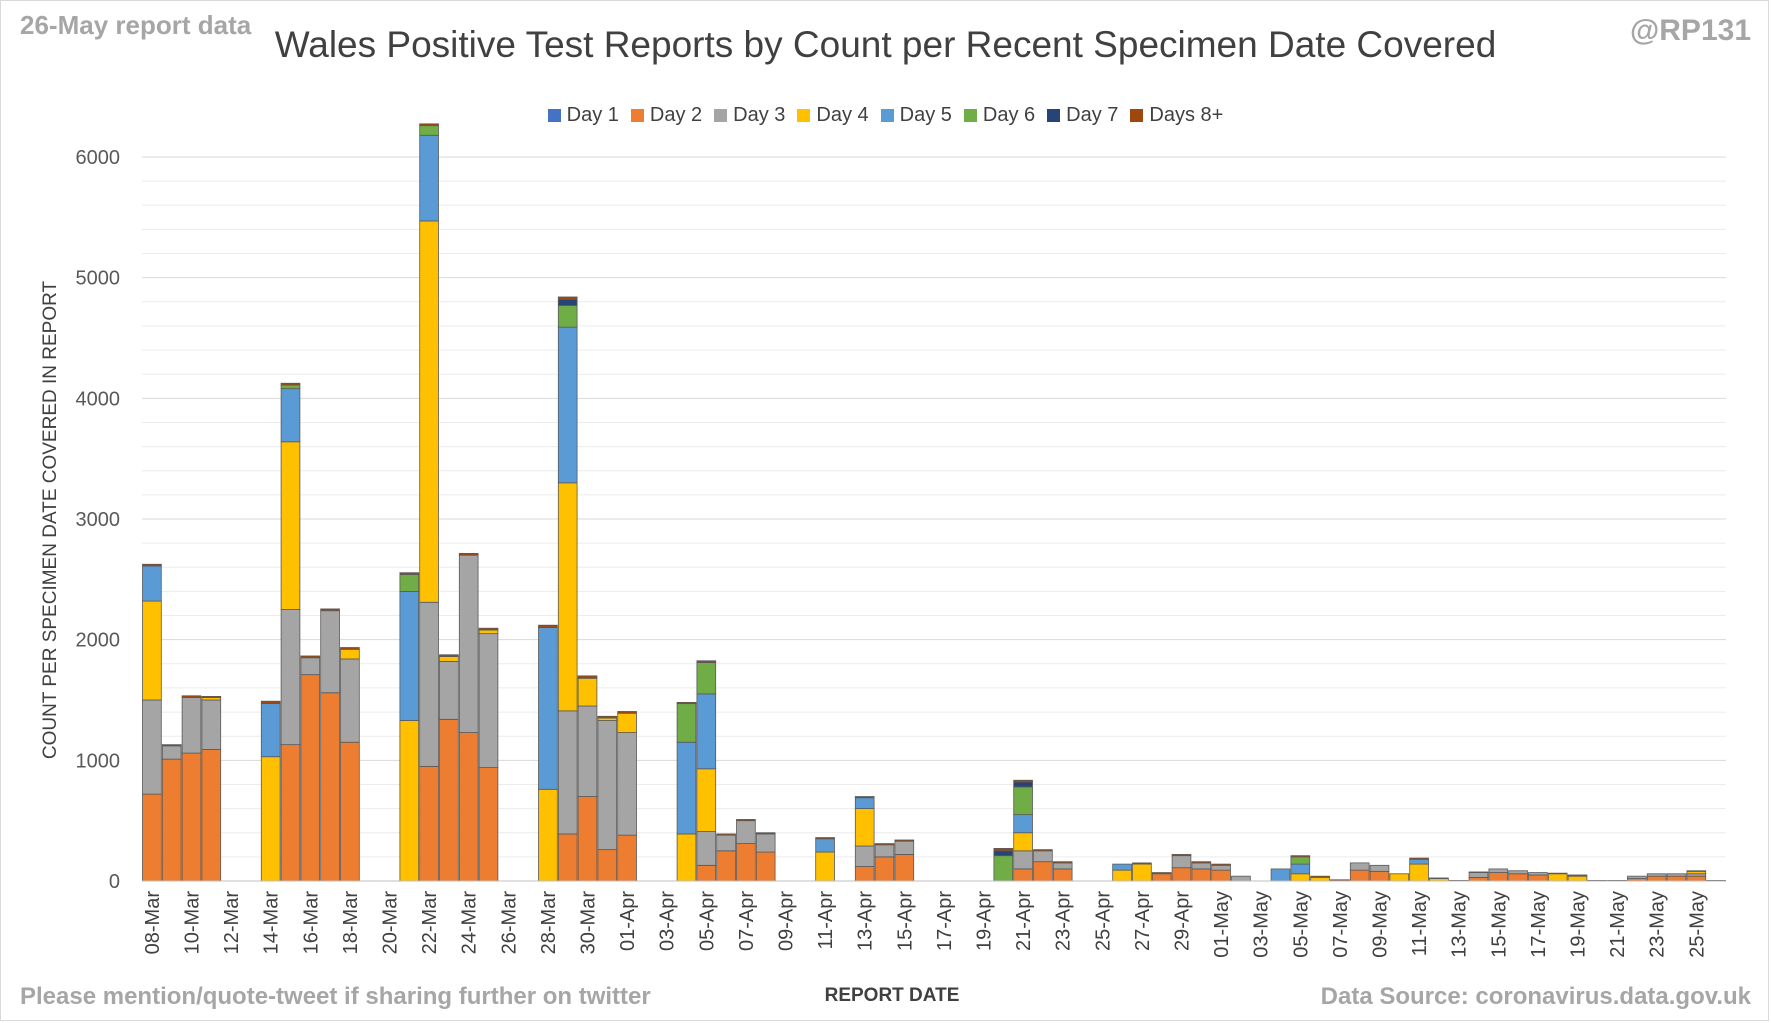  What do you see at coordinates (153, 923) in the screenshot?
I see `x-tick-label: 08-Mar` at bounding box center [153, 923].